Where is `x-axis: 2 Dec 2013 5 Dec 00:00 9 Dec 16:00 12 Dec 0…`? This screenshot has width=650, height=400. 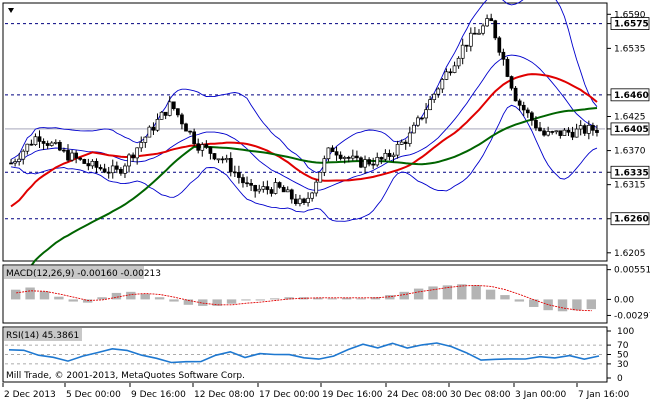 x-axis: 2 Dec 2013 5 Dec 00:00 9 Dec 16:00 12 Dec 0… is located at coordinates (316, 391).